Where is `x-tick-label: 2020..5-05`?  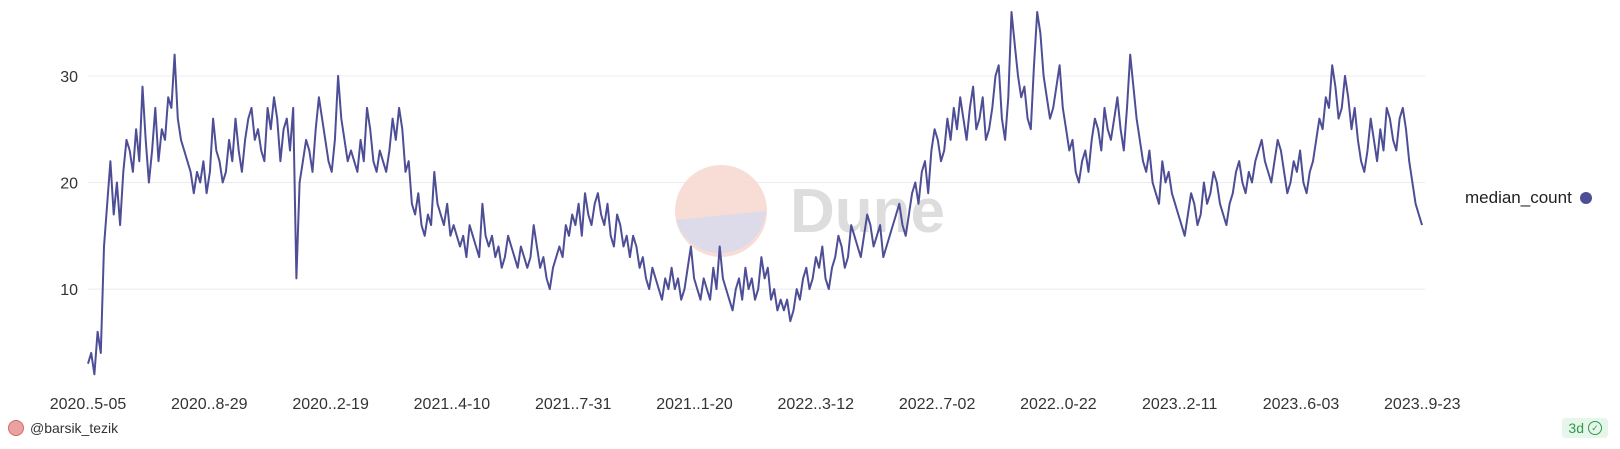
x-tick-label: 2020..5-05 is located at coordinates (88, 404).